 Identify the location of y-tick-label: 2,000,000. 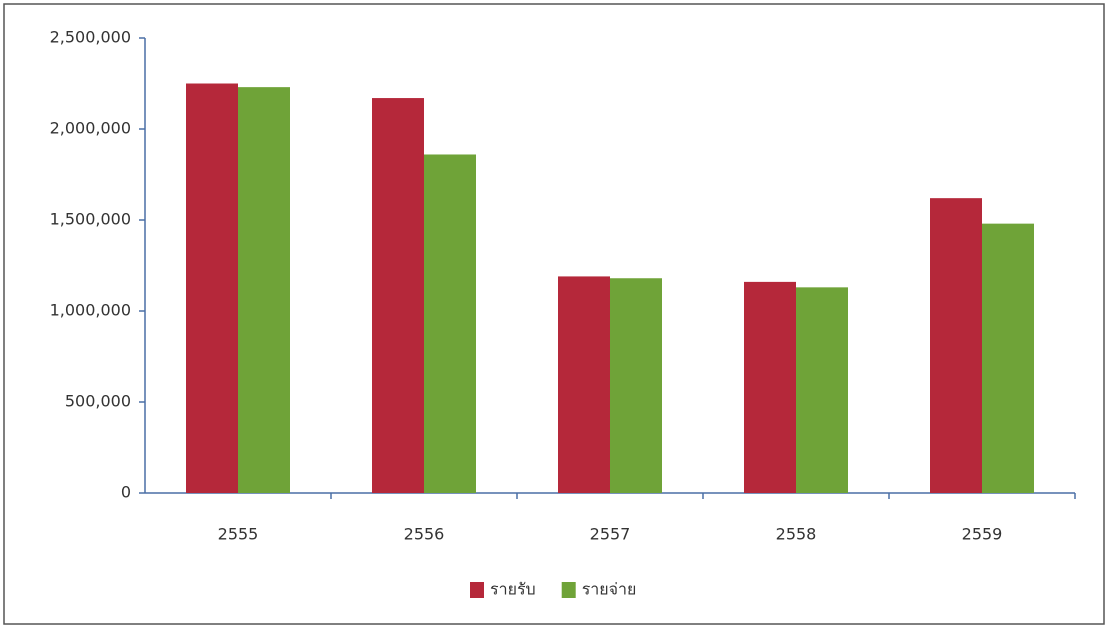
(90, 128).